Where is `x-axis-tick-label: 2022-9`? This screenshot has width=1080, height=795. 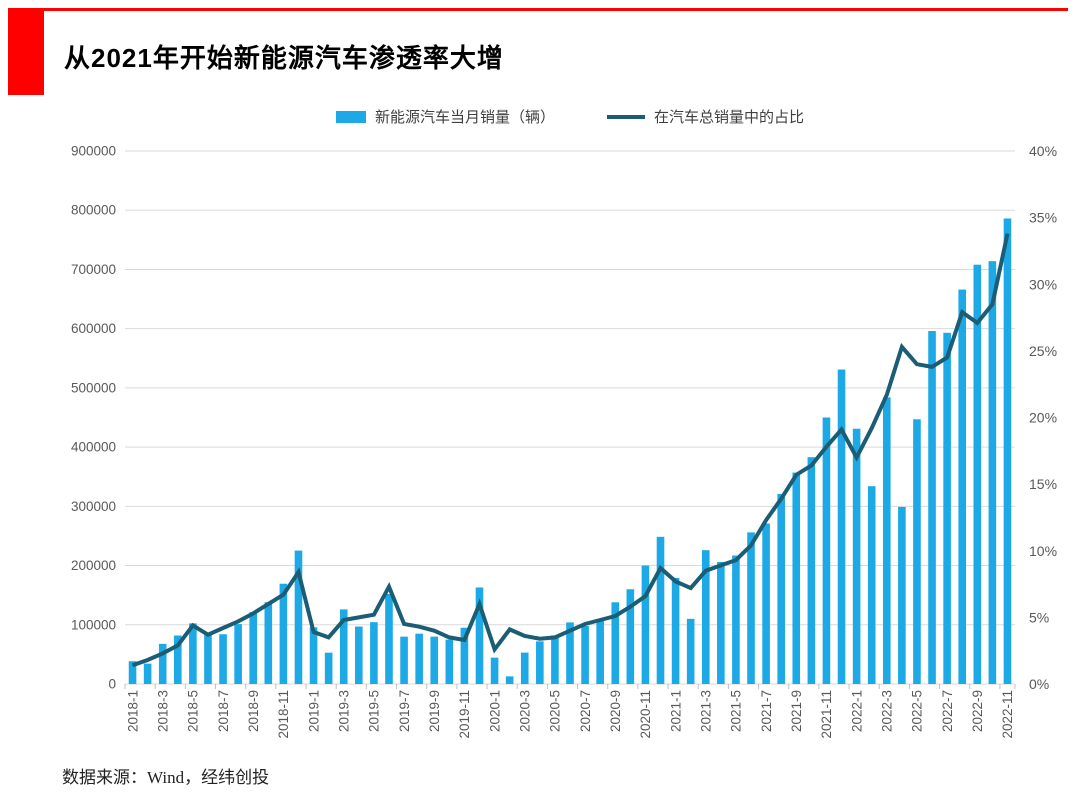 x-axis-tick-label: 2022-9 is located at coordinates (977, 711).